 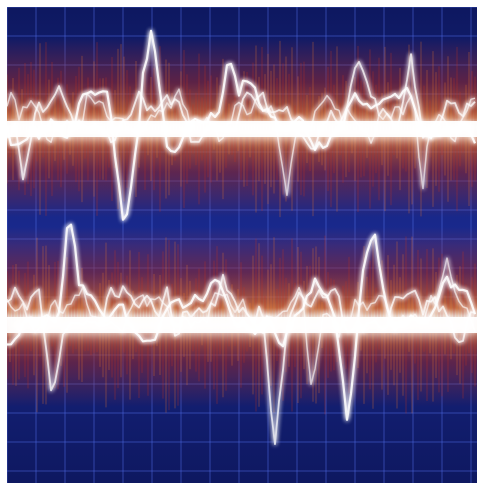 I want to click on upper-core-line-bright, so click(x=242, y=129).